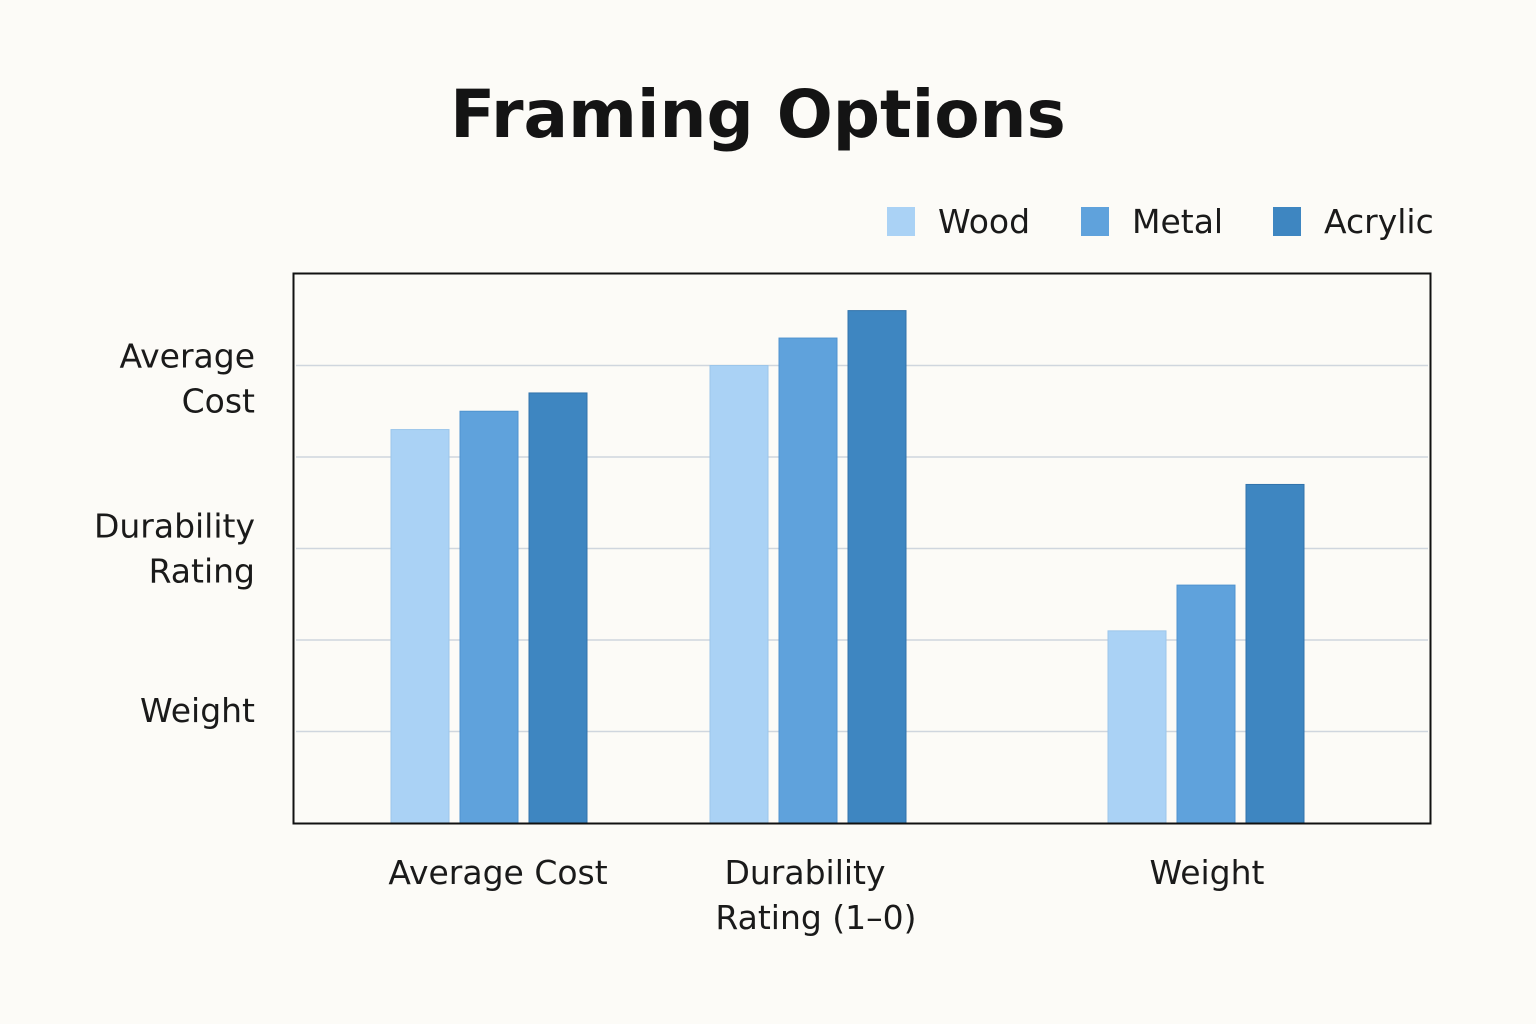 This screenshot has width=1536, height=1024. Describe the element at coordinates (901, 221) in the screenshot. I see `legend-swatch-wood` at that location.